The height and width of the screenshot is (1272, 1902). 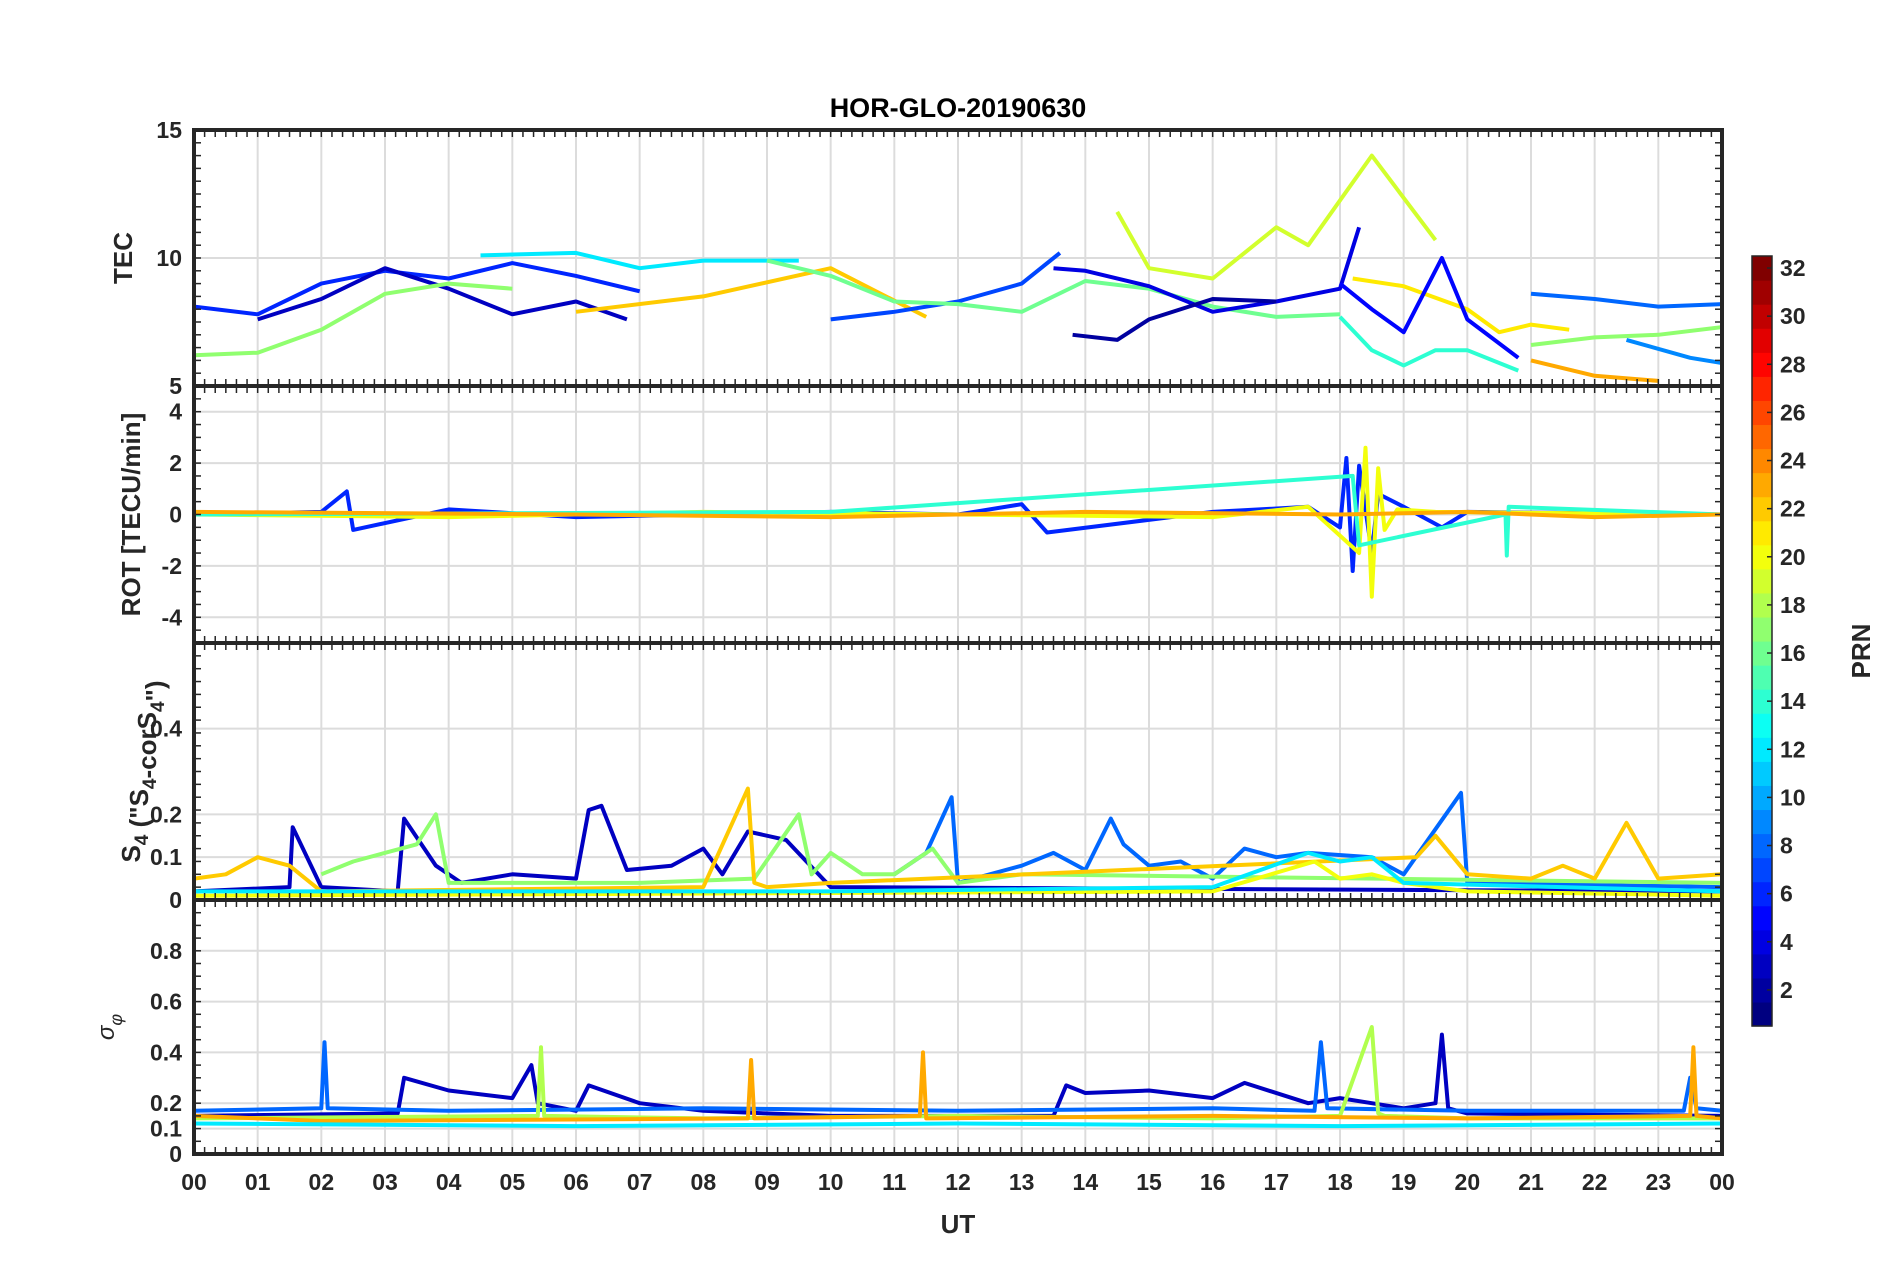 What do you see at coordinates (1793, 653) in the screenshot?
I see `colorbar-tick-label: 16` at bounding box center [1793, 653].